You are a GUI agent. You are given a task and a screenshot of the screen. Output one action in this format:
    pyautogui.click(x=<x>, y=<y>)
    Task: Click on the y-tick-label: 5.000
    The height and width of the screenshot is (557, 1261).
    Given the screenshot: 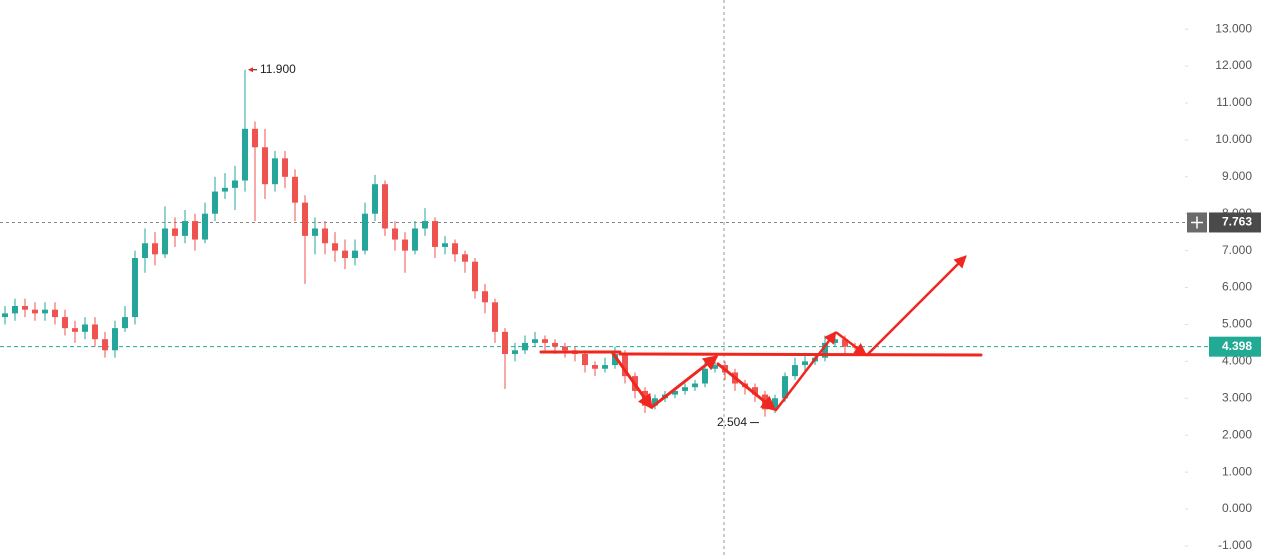 What is the action you would take?
    pyautogui.click(x=1237, y=324)
    